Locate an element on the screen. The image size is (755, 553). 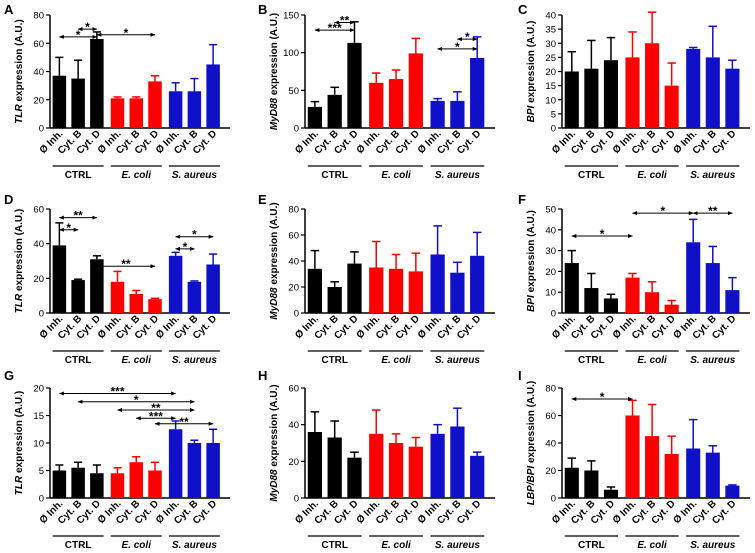
y-tick-label: 25 is located at coordinates (550, 58).